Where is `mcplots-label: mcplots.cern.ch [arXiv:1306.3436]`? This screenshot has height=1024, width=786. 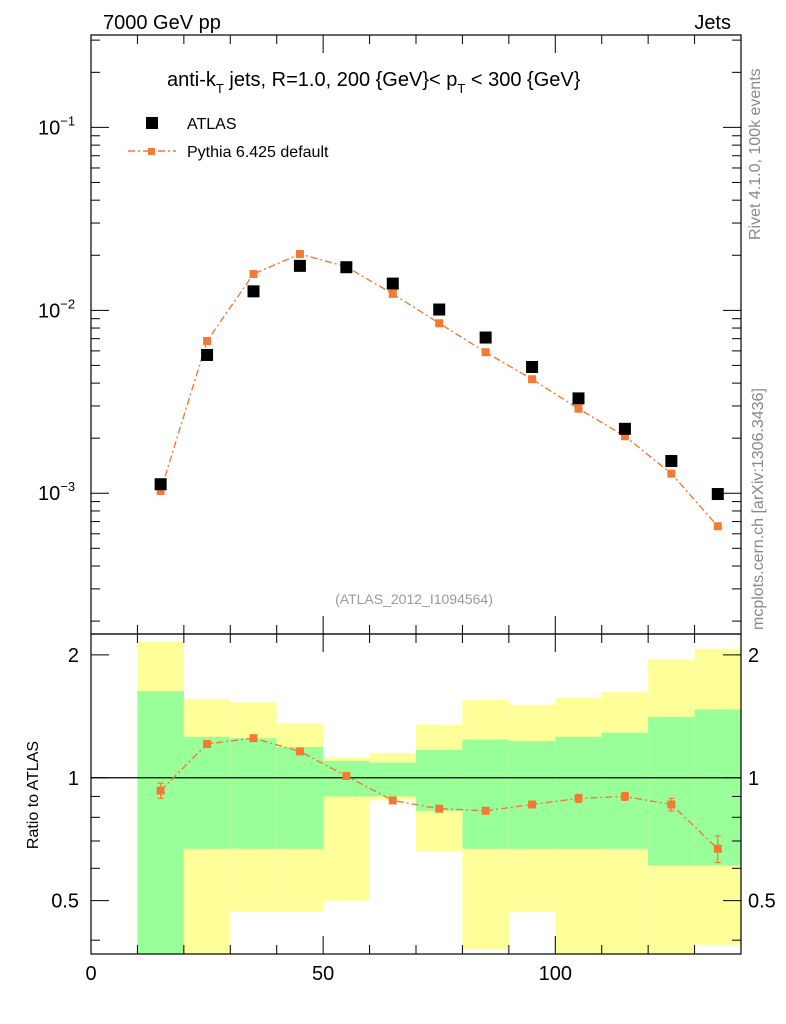 mcplots-label: mcplots.cern.ch [arXiv:1306.3436] is located at coordinates (758, 509).